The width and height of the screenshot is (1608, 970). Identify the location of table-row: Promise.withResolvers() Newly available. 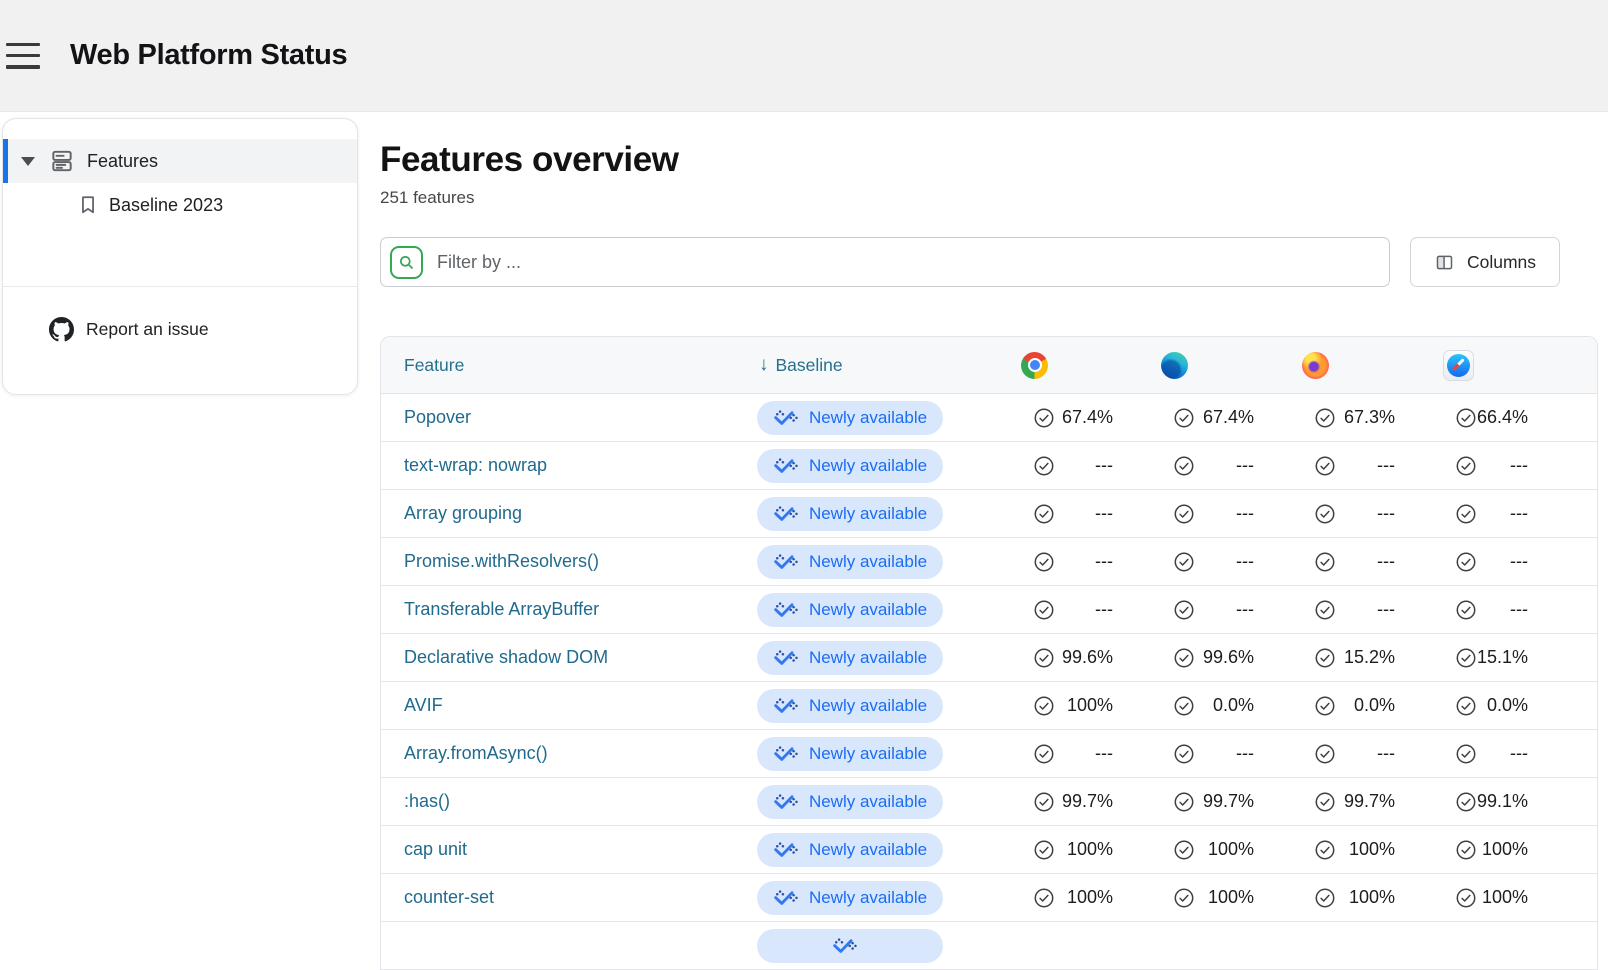
(989, 562).